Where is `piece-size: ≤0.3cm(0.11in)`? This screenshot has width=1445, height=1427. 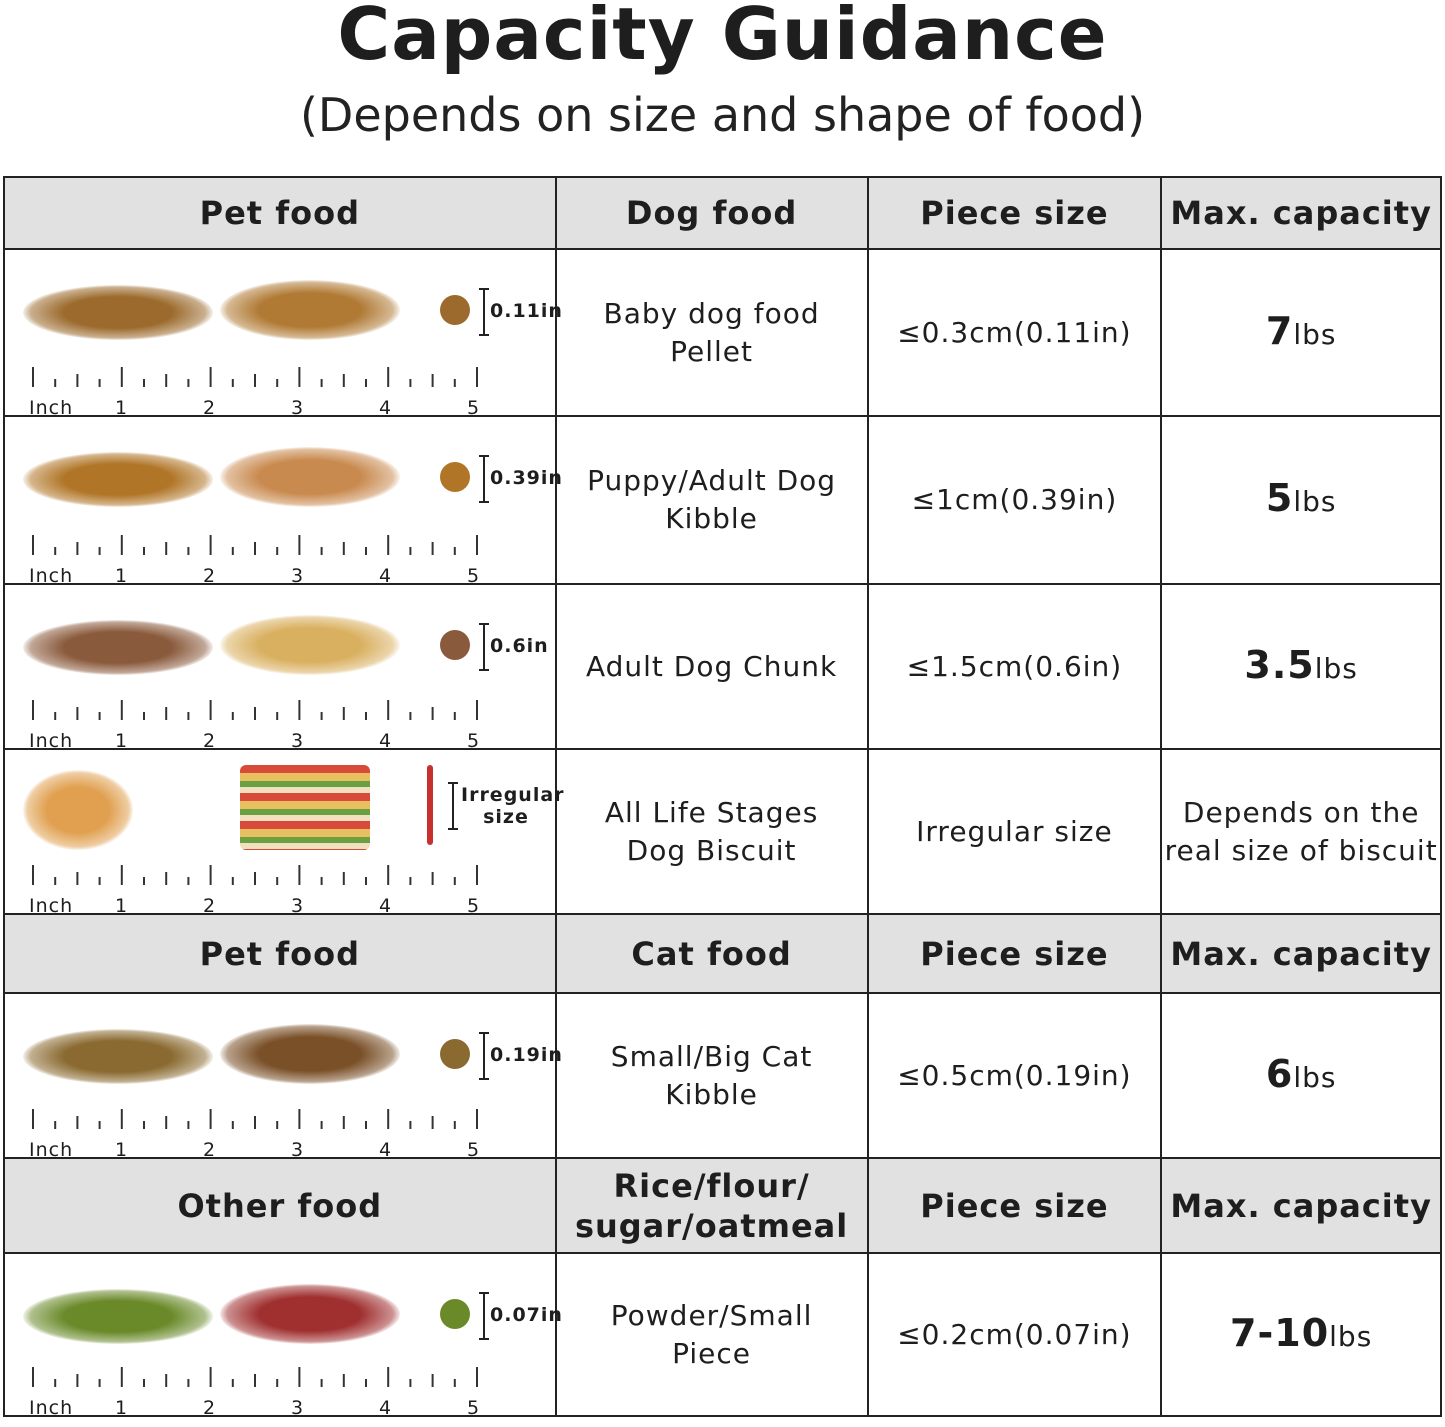
piece-size: ≤0.3cm(0.11in) is located at coordinates (1014, 332).